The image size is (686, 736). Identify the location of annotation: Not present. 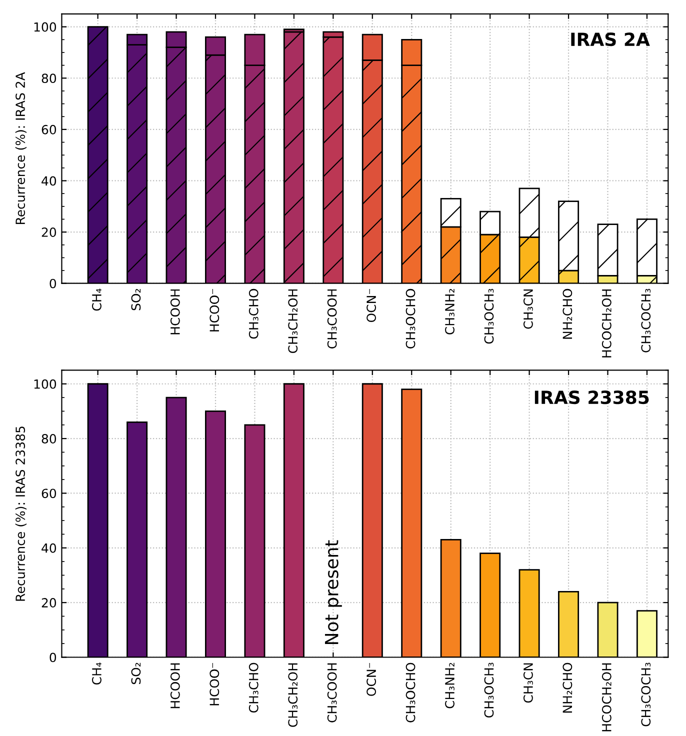
(333, 592).